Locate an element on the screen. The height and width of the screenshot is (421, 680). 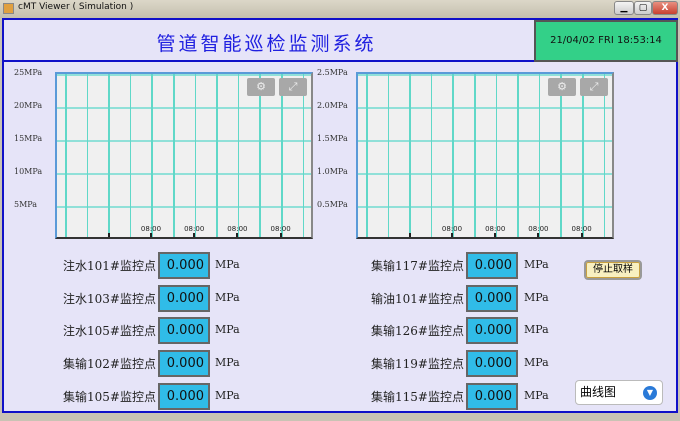
point-label: 注水101#监控点 is located at coordinates (109, 266).